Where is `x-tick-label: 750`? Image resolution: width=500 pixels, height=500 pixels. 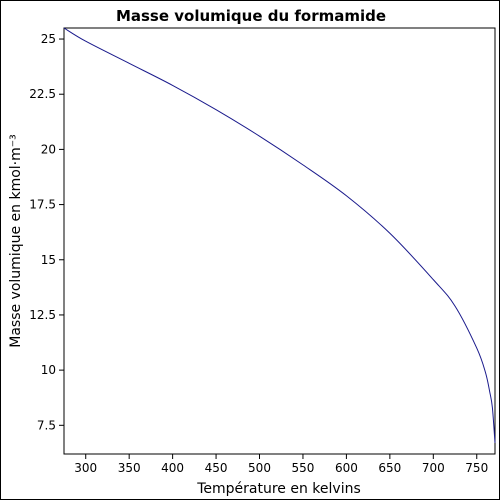
x-tick-label: 750 is located at coordinates (476, 468).